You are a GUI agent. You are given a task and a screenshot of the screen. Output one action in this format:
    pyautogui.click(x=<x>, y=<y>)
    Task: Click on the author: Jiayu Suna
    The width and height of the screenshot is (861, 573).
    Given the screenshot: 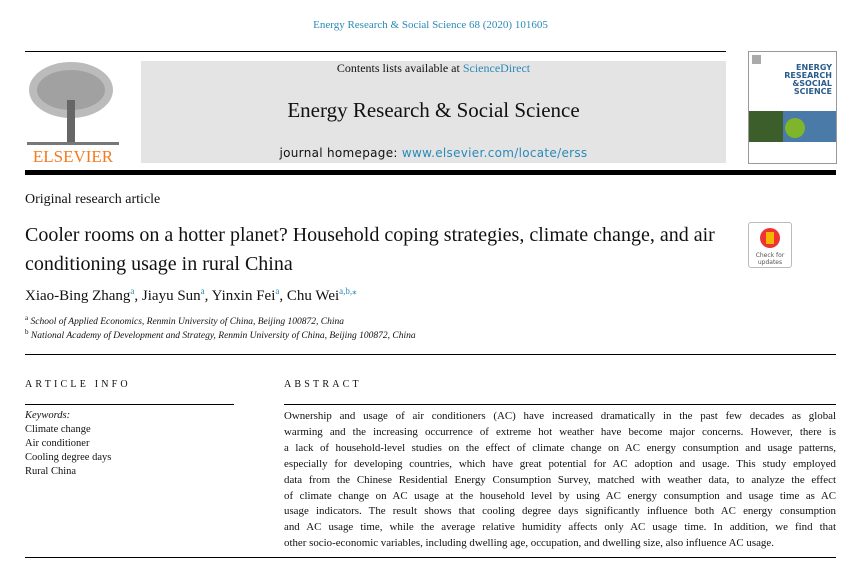 What is the action you would take?
    pyautogui.click(x=173, y=295)
    